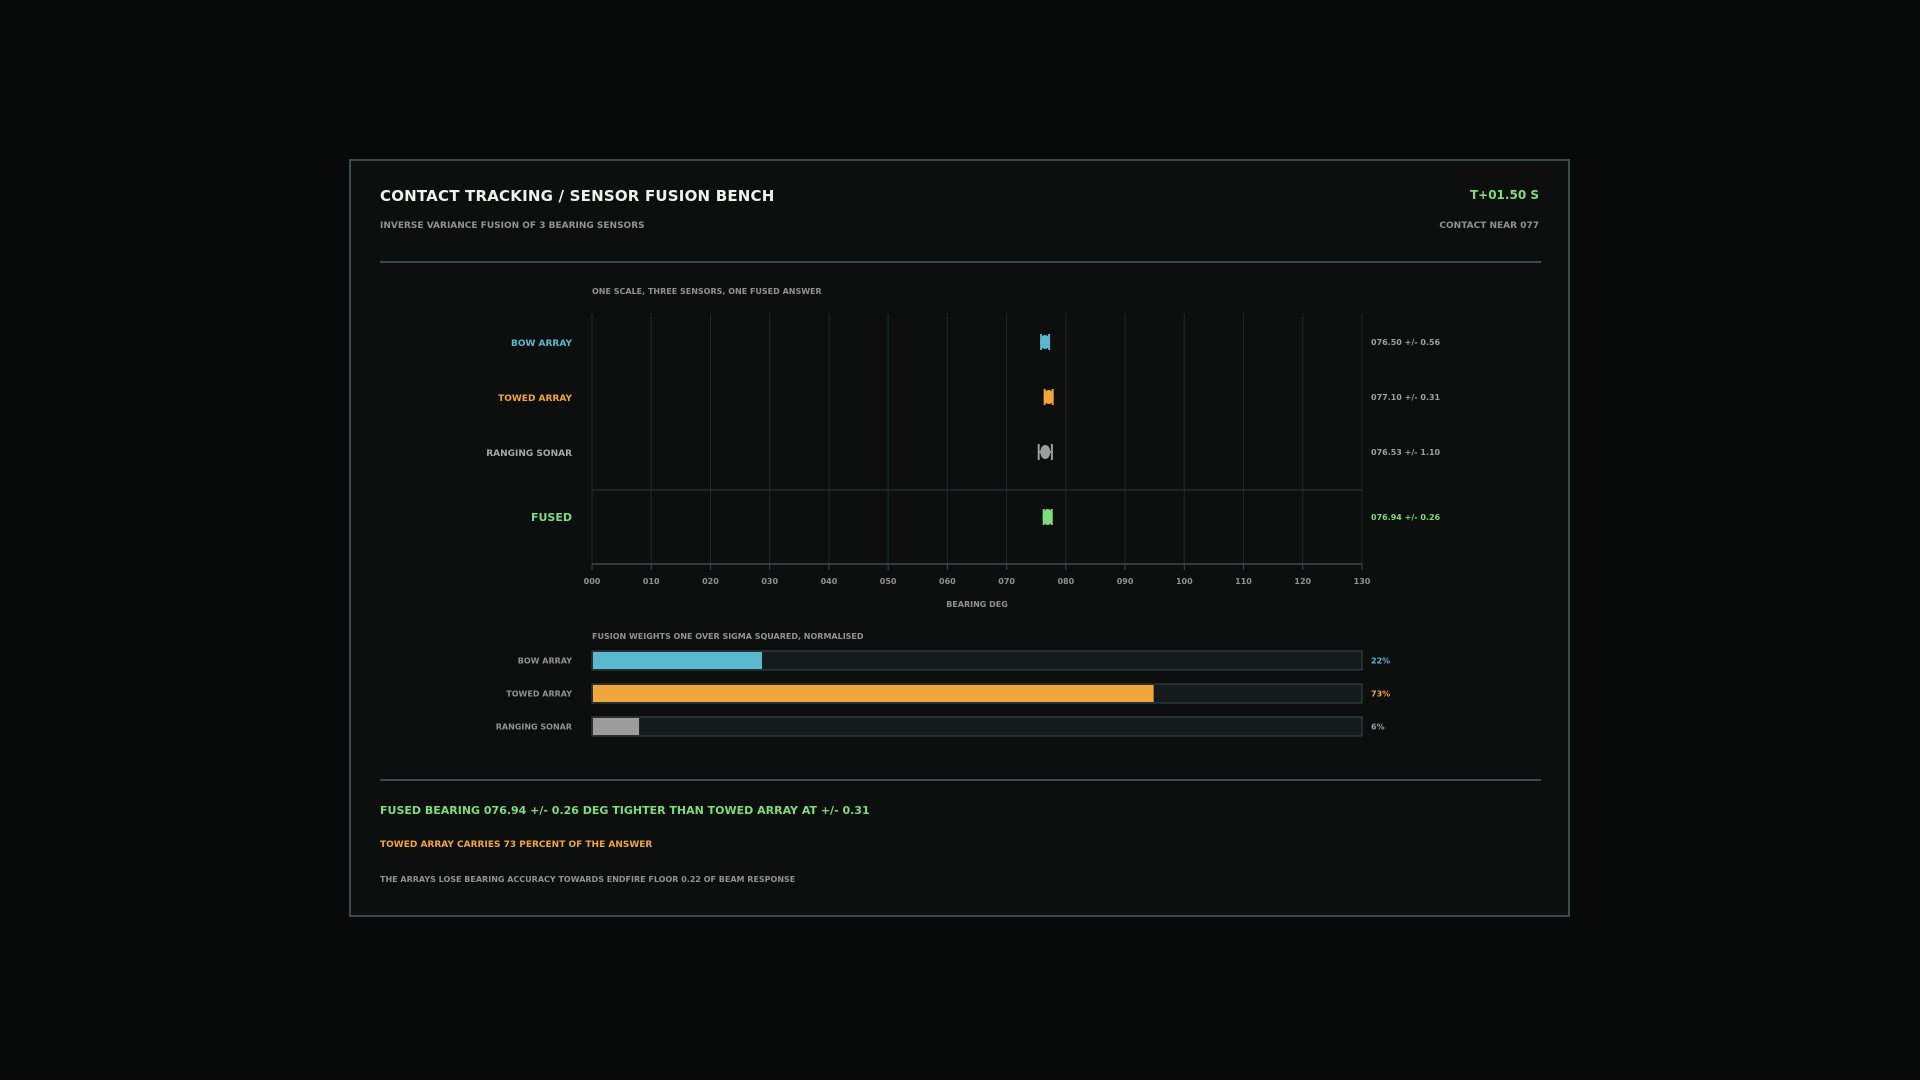 This screenshot has width=1920, height=1080. What do you see at coordinates (1504, 195) in the screenshot?
I see `time-readout: T+01.50 S` at bounding box center [1504, 195].